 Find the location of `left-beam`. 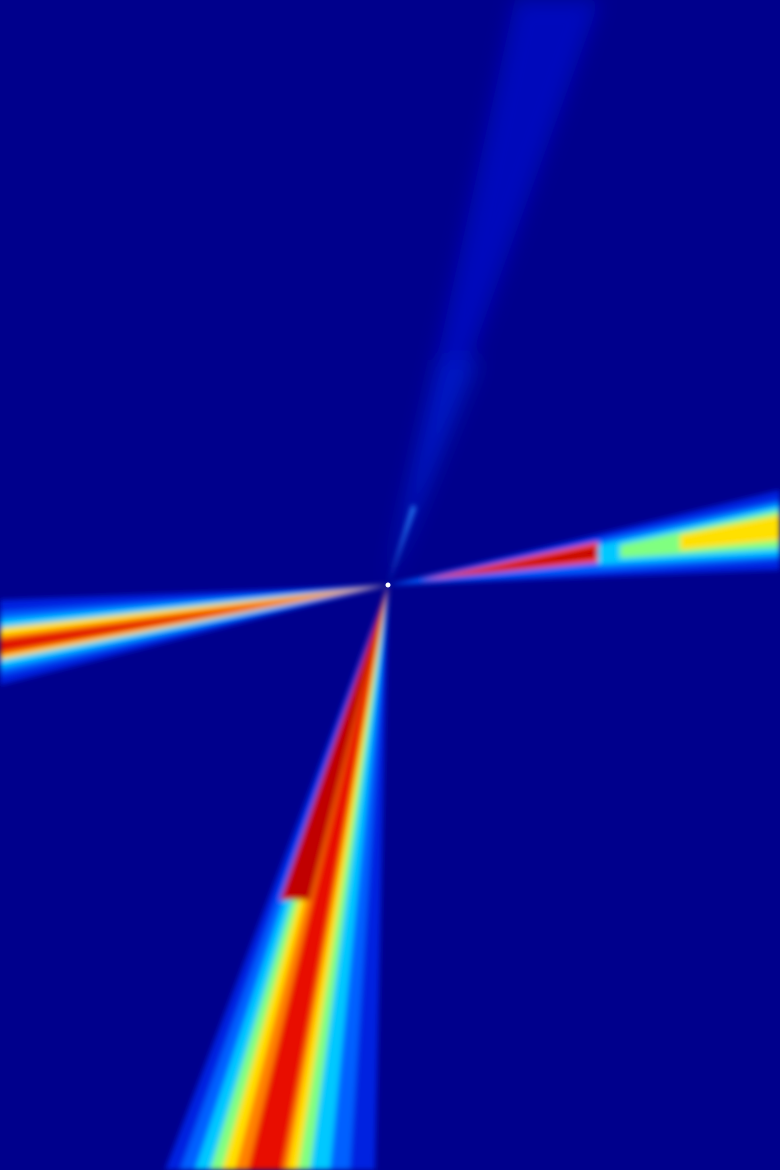

left-beam is located at coordinates (194, 635).